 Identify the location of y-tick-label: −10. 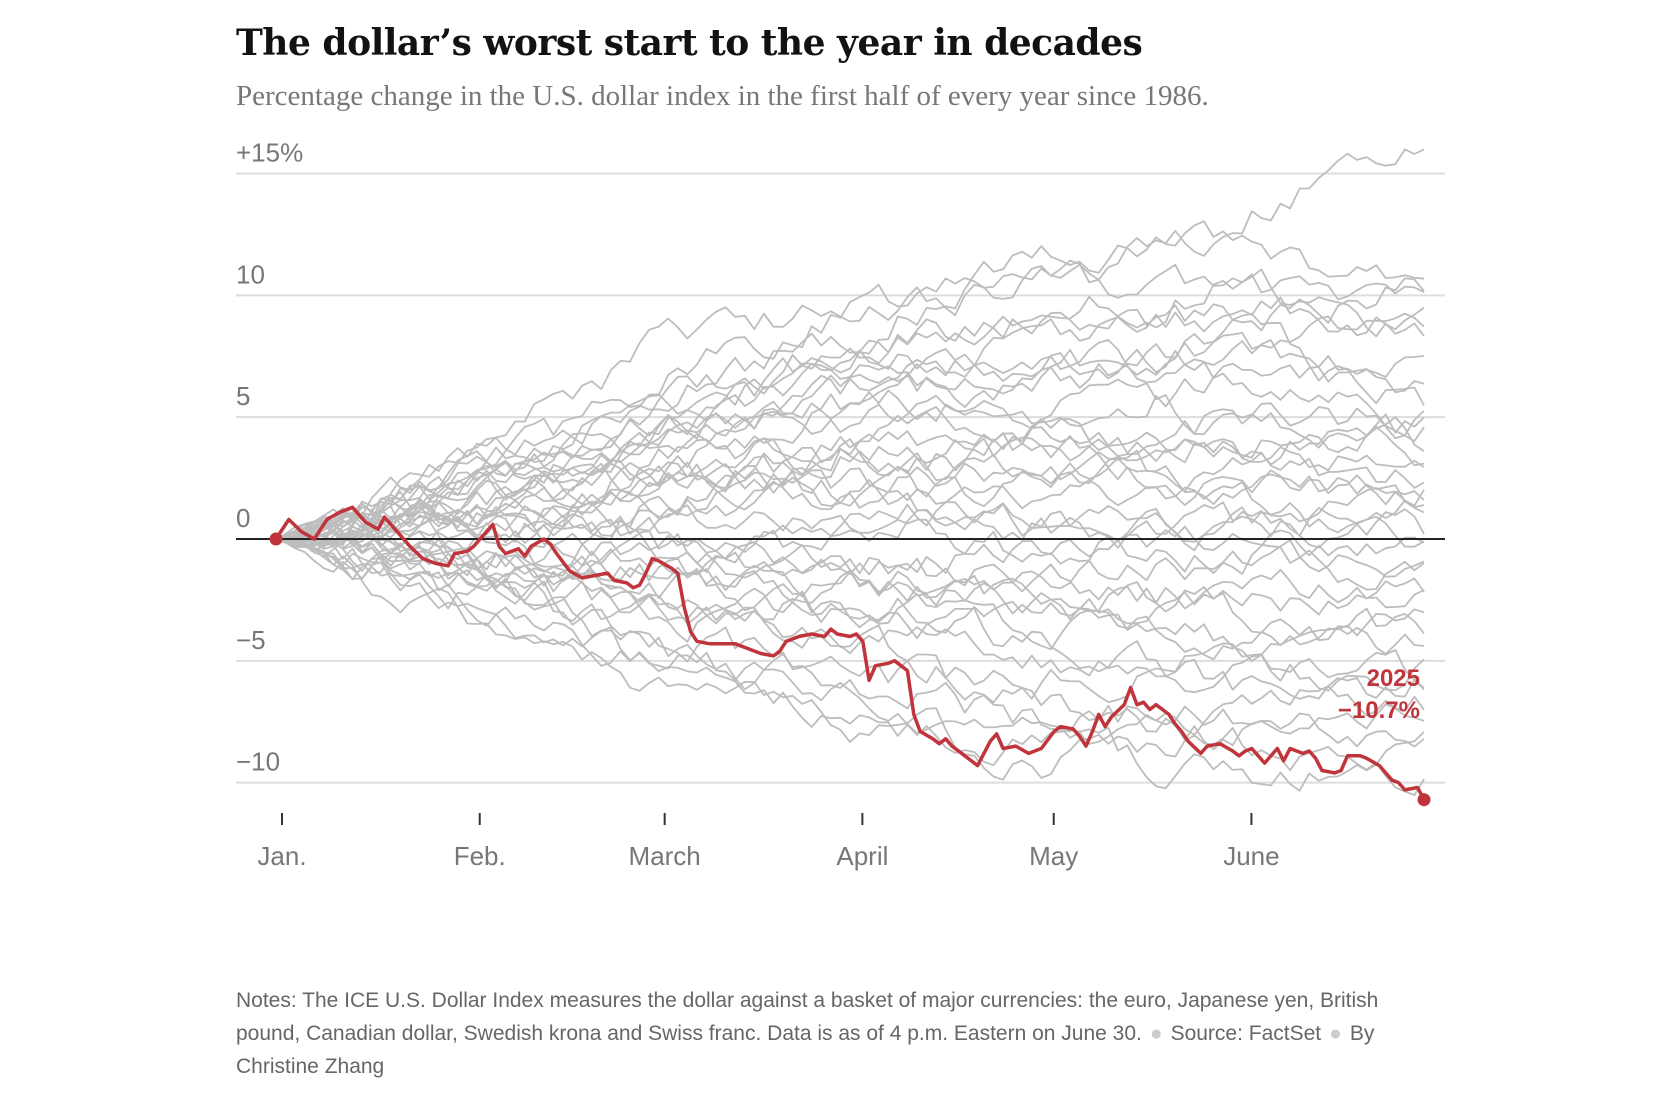
(258, 762).